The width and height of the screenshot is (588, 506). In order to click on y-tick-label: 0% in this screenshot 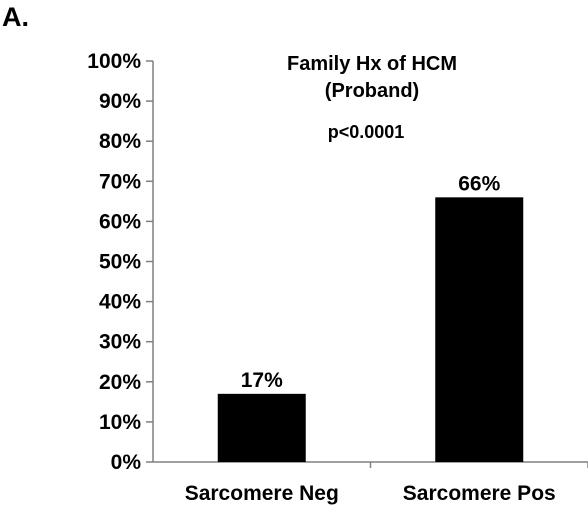, I will do `click(126, 462)`.